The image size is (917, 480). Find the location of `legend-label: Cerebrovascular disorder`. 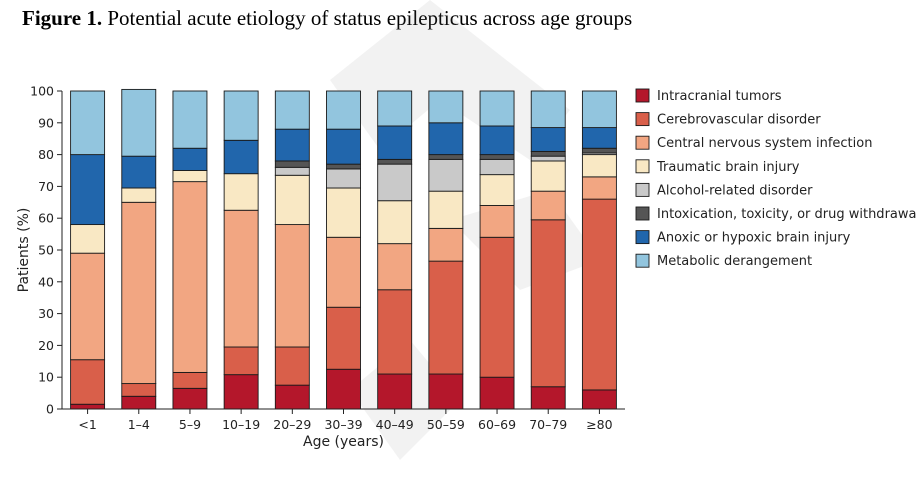

legend-label: Cerebrovascular disorder is located at coordinates (739, 120).